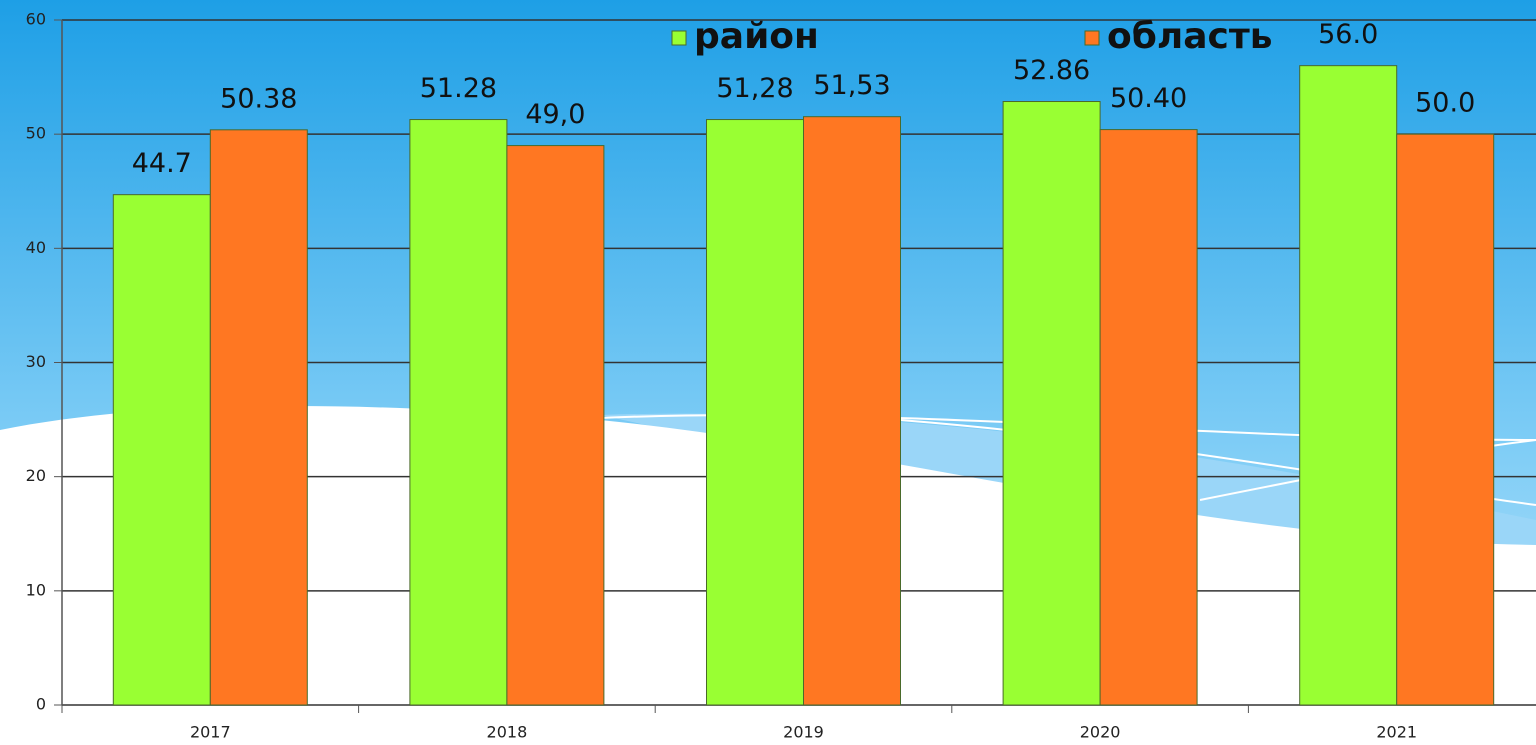 This screenshot has height=745, width=1536. I want to click on value-label: 50.0, so click(1445, 103).